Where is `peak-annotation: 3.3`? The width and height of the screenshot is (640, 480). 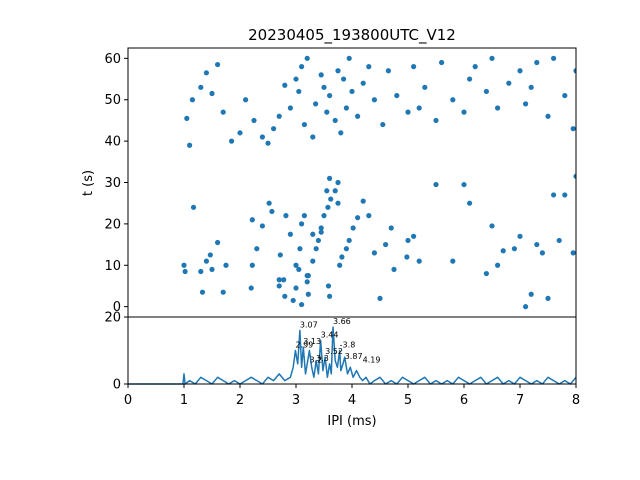
peak-annotation: 3.3 is located at coordinates (322, 358).